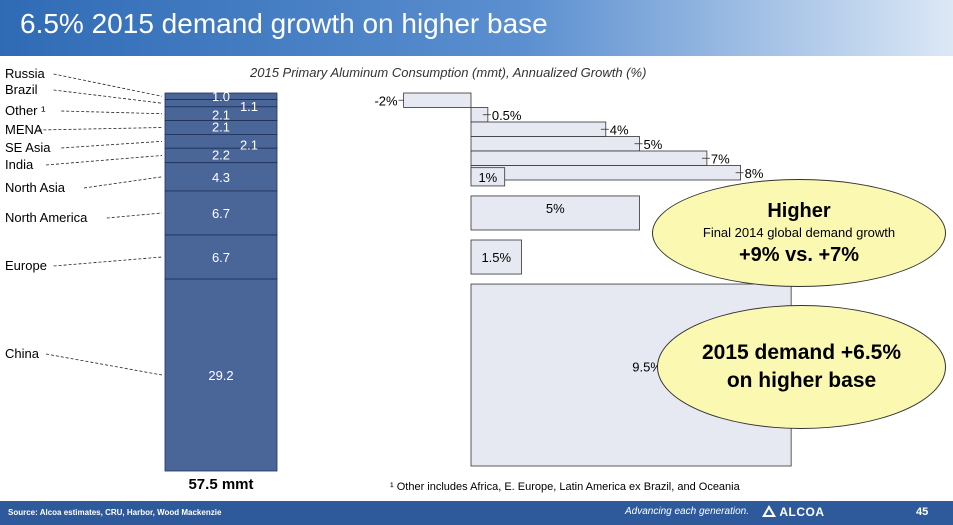 The image size is (953, 525). I want to click on stack-total-label: 57.5 mmt, so click(220, 484).